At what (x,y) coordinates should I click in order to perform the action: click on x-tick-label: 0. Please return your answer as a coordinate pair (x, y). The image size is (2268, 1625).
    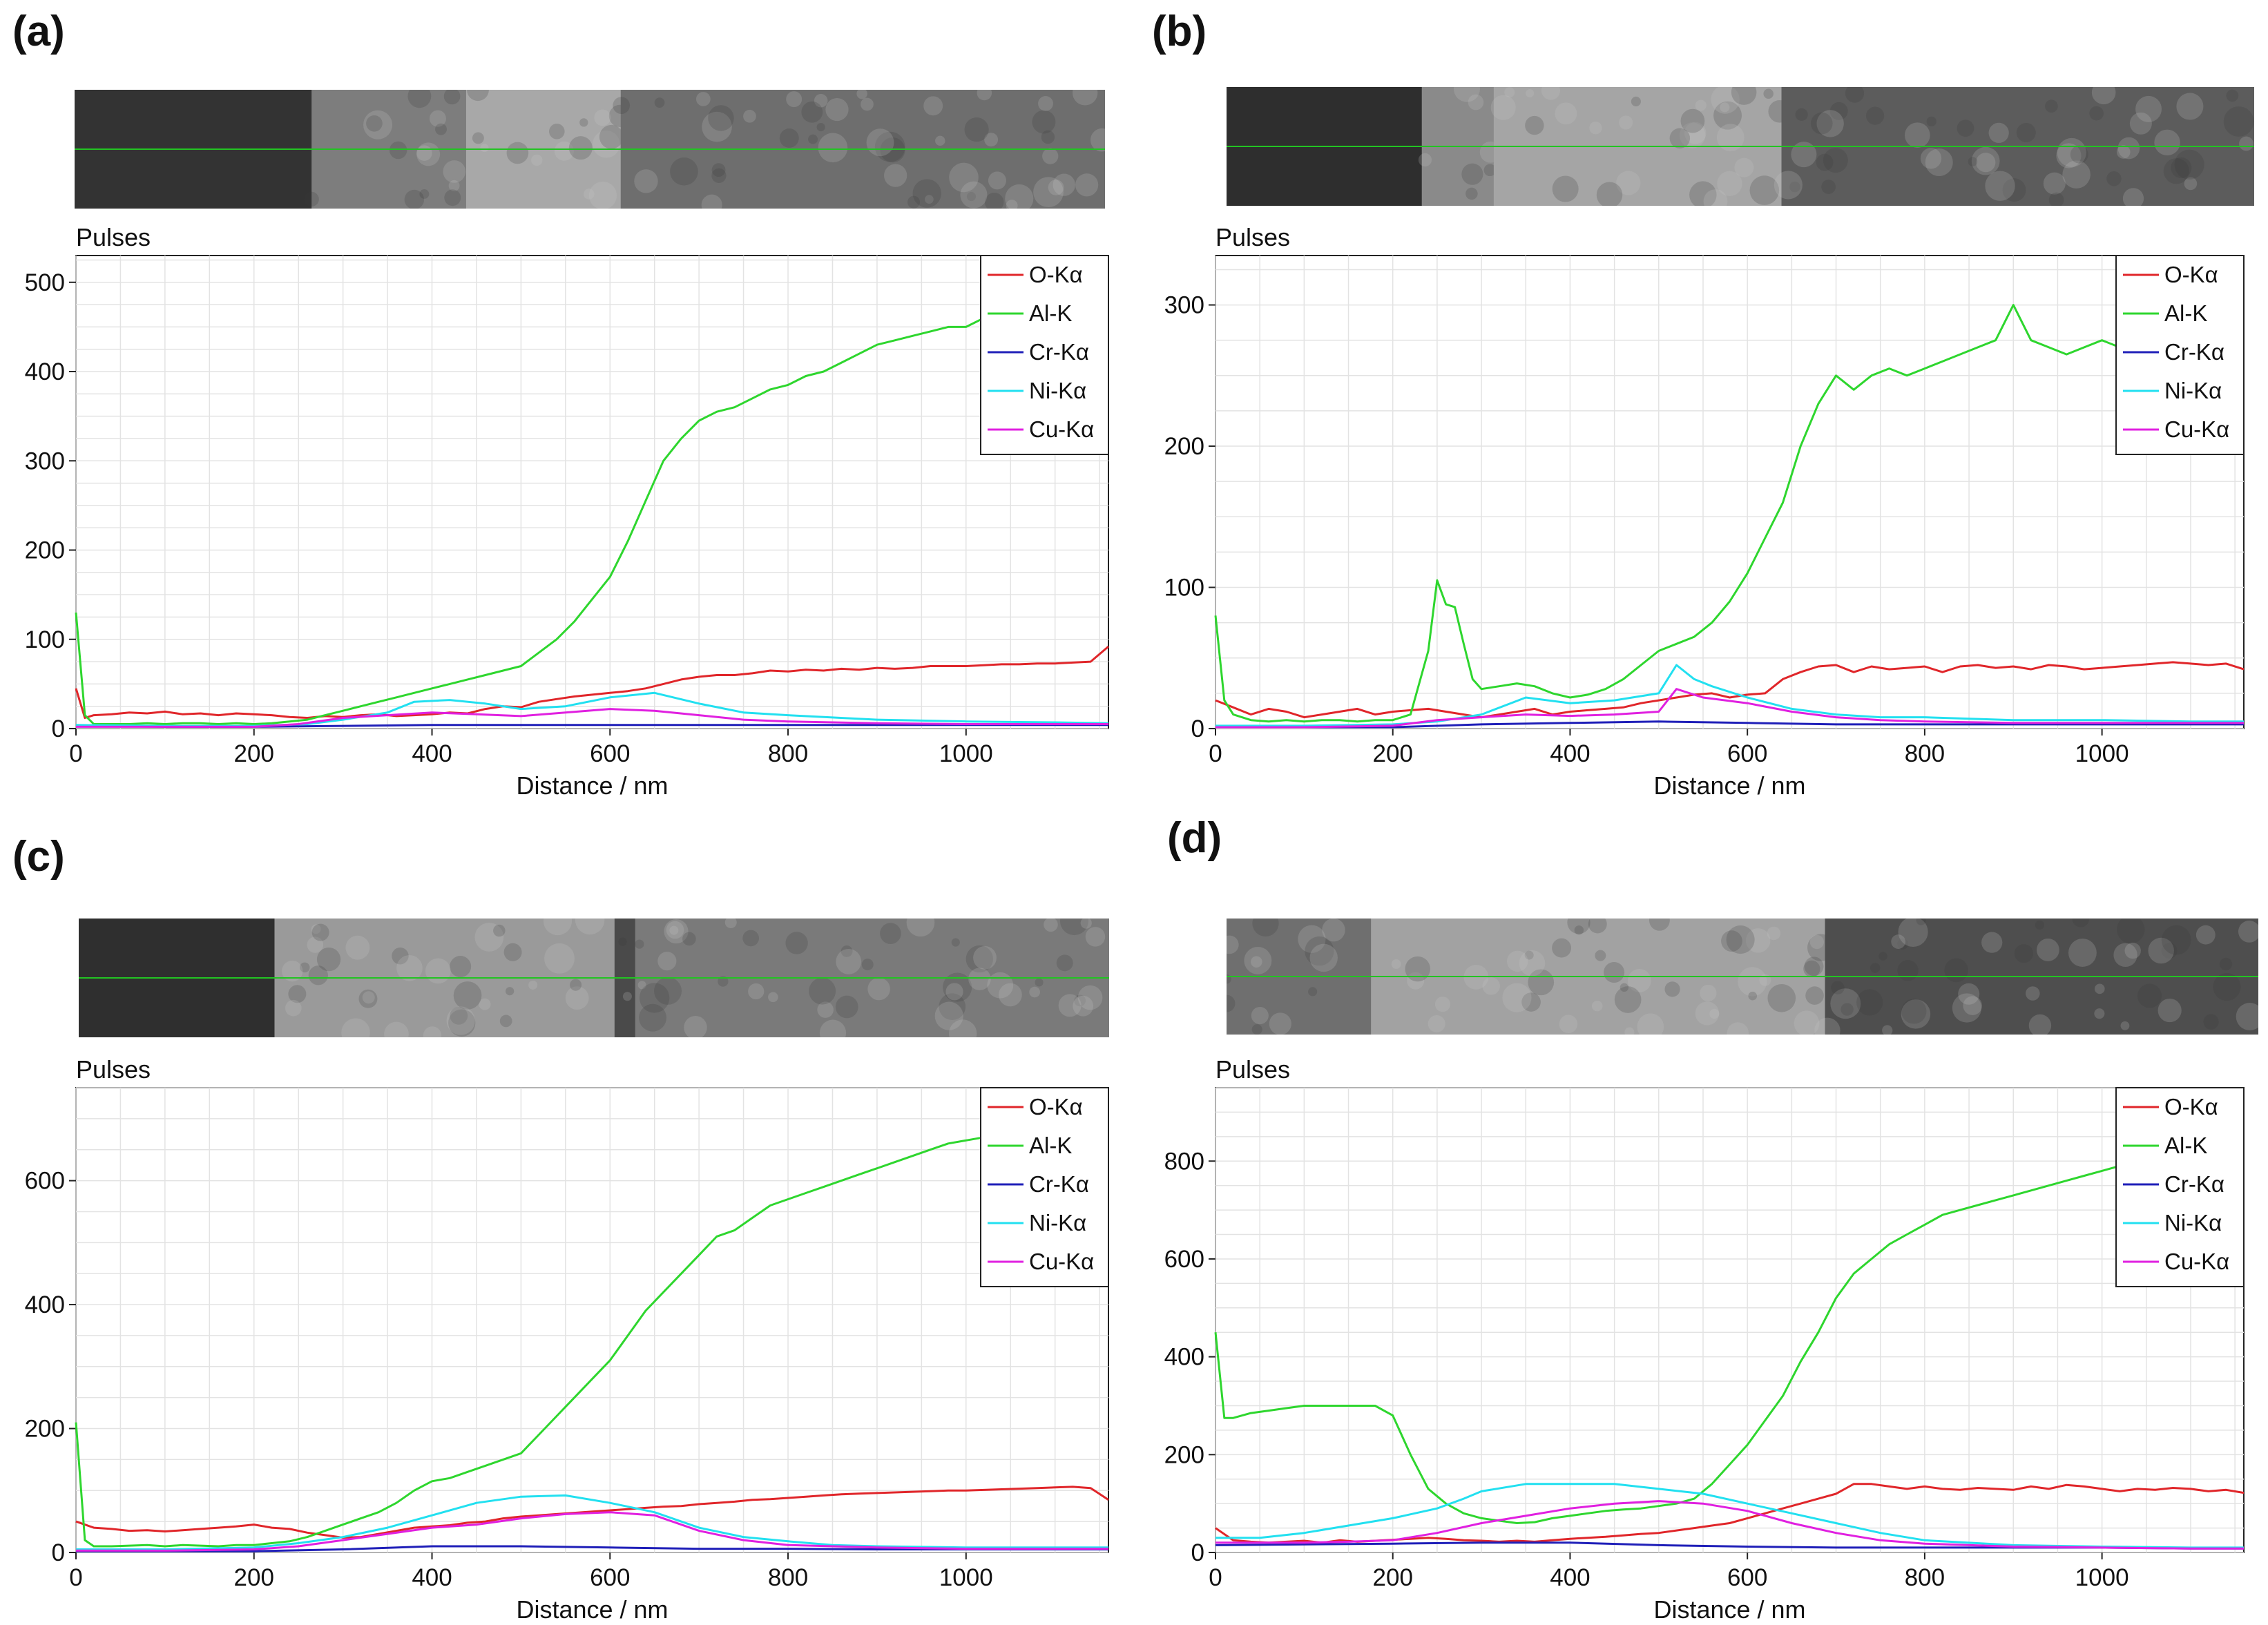
    Looking at the image, I should click on (75, 753).